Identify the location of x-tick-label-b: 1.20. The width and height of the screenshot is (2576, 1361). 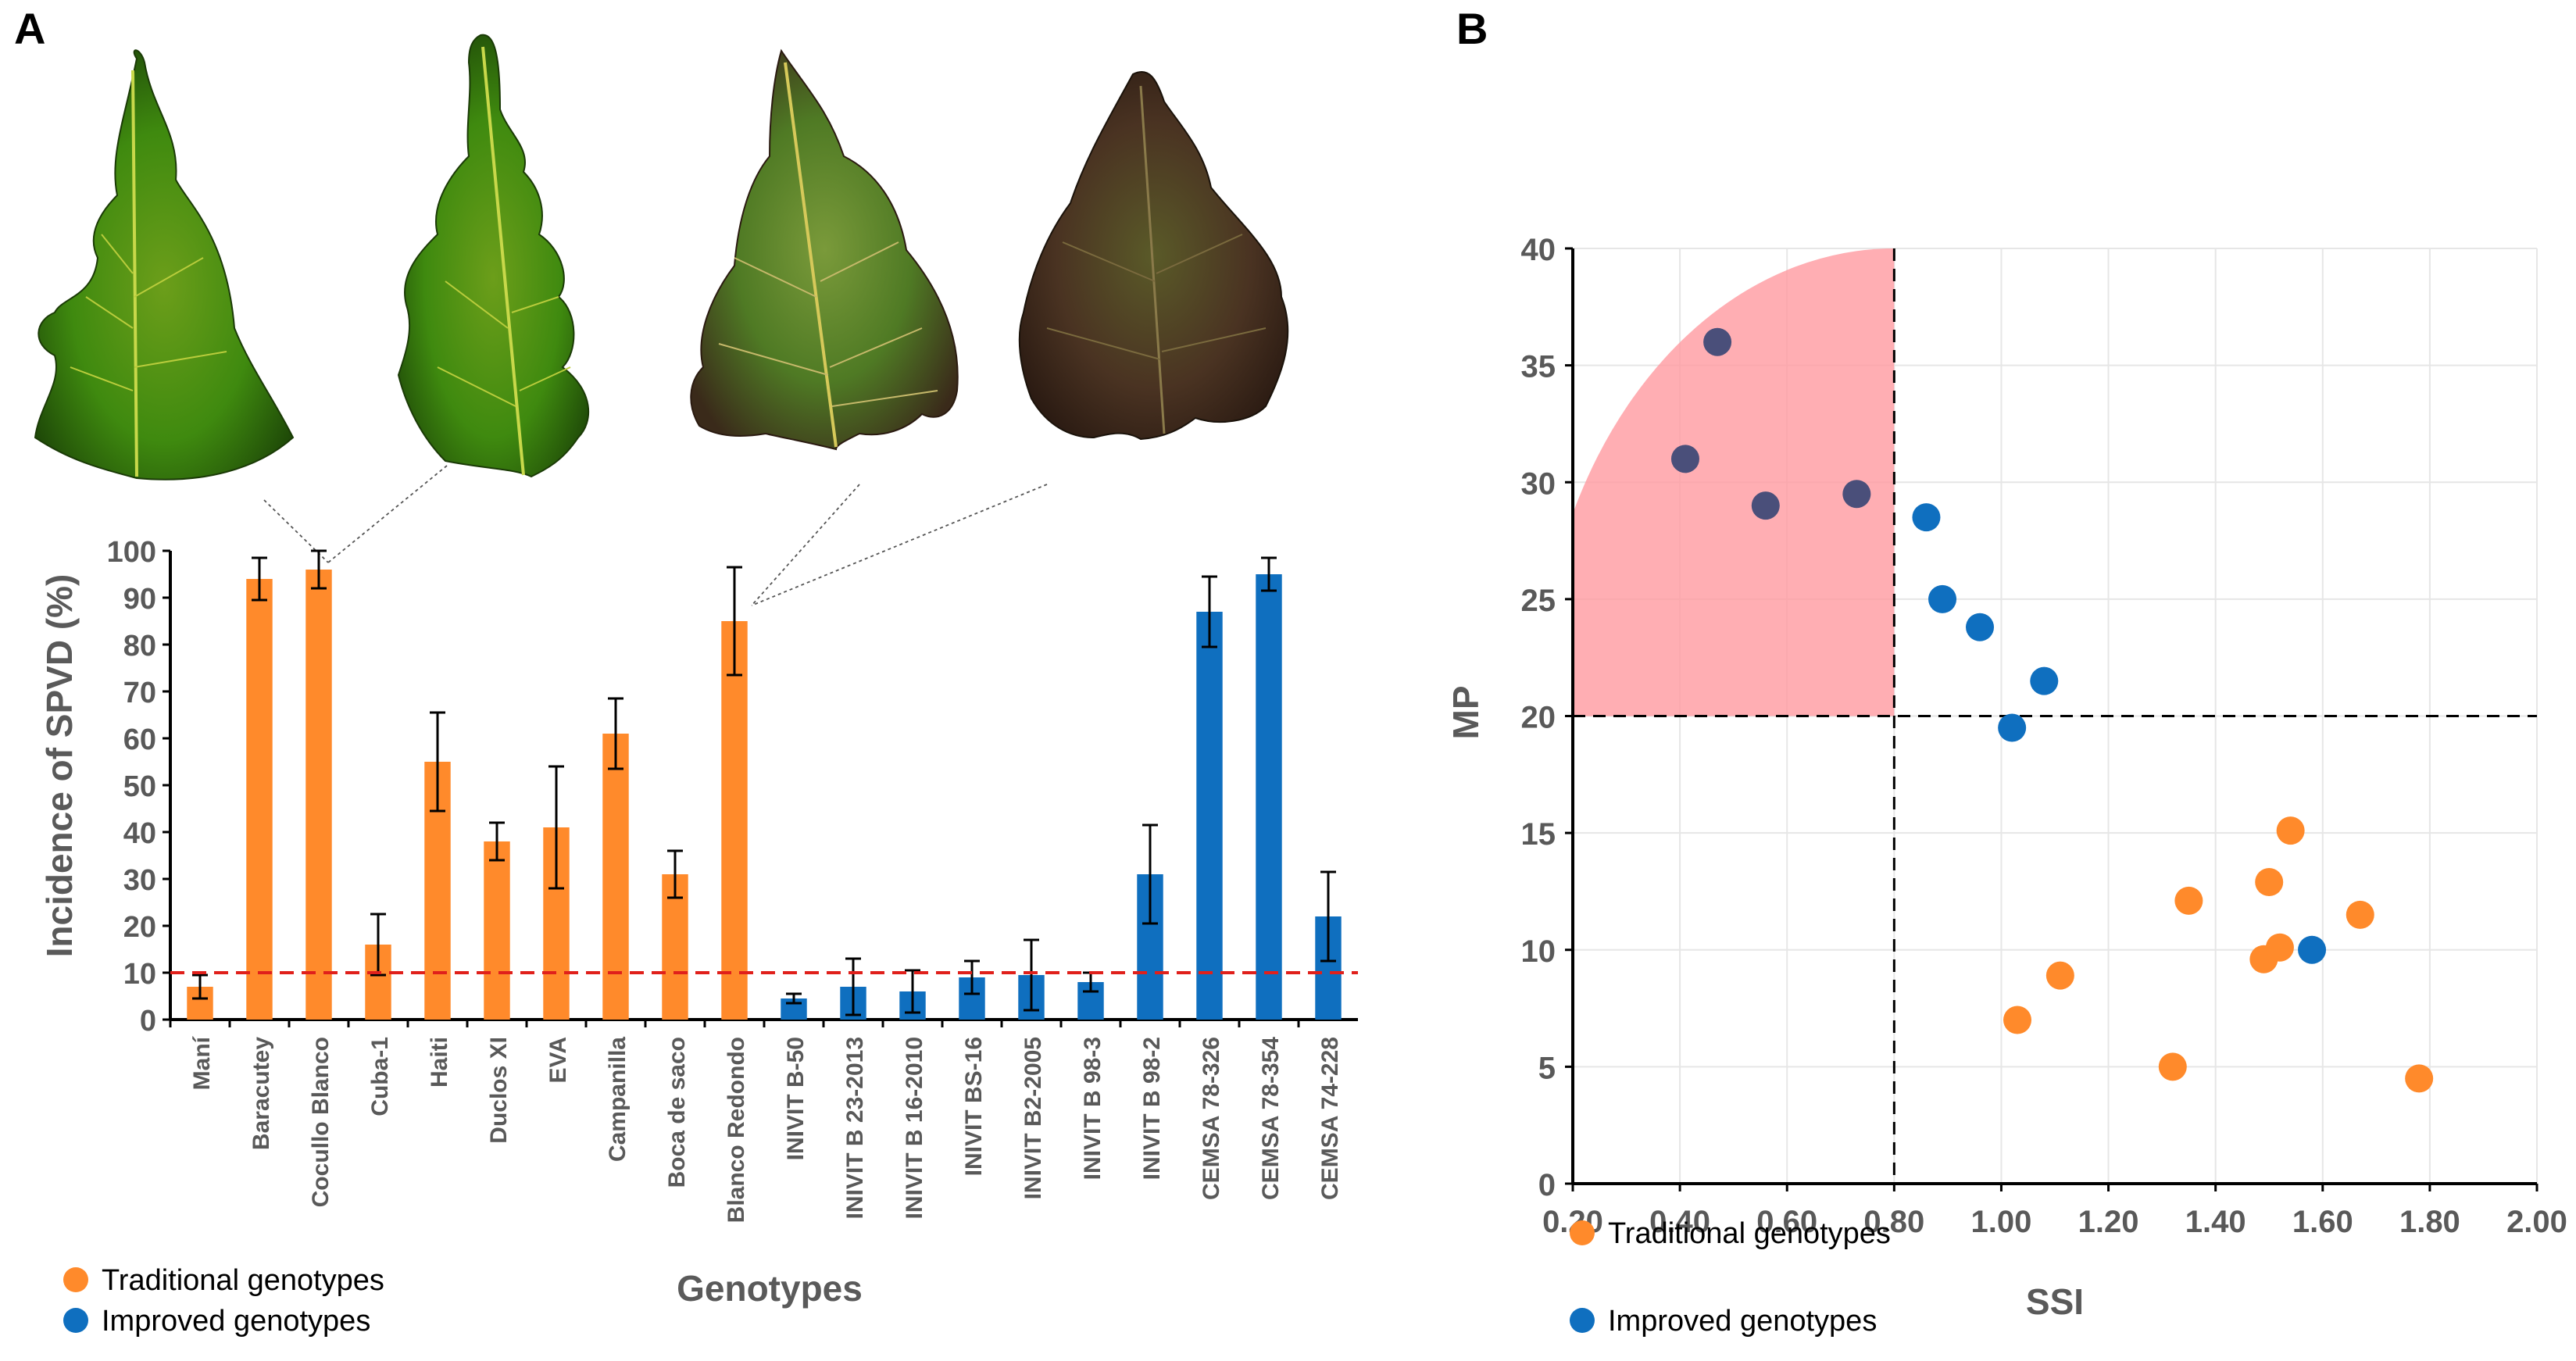
(2109, 1222).